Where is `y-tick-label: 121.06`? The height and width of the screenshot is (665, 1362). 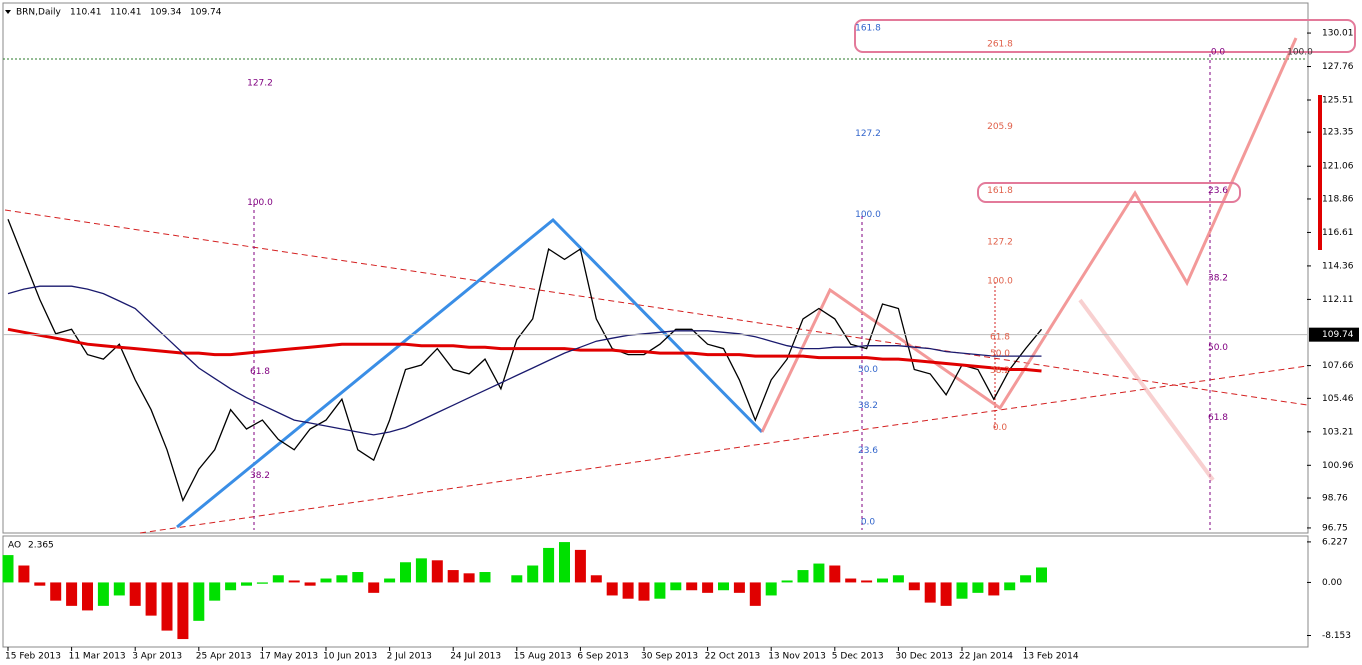 y-tick-label: 121.06 is located at coordinates (1338, 167).